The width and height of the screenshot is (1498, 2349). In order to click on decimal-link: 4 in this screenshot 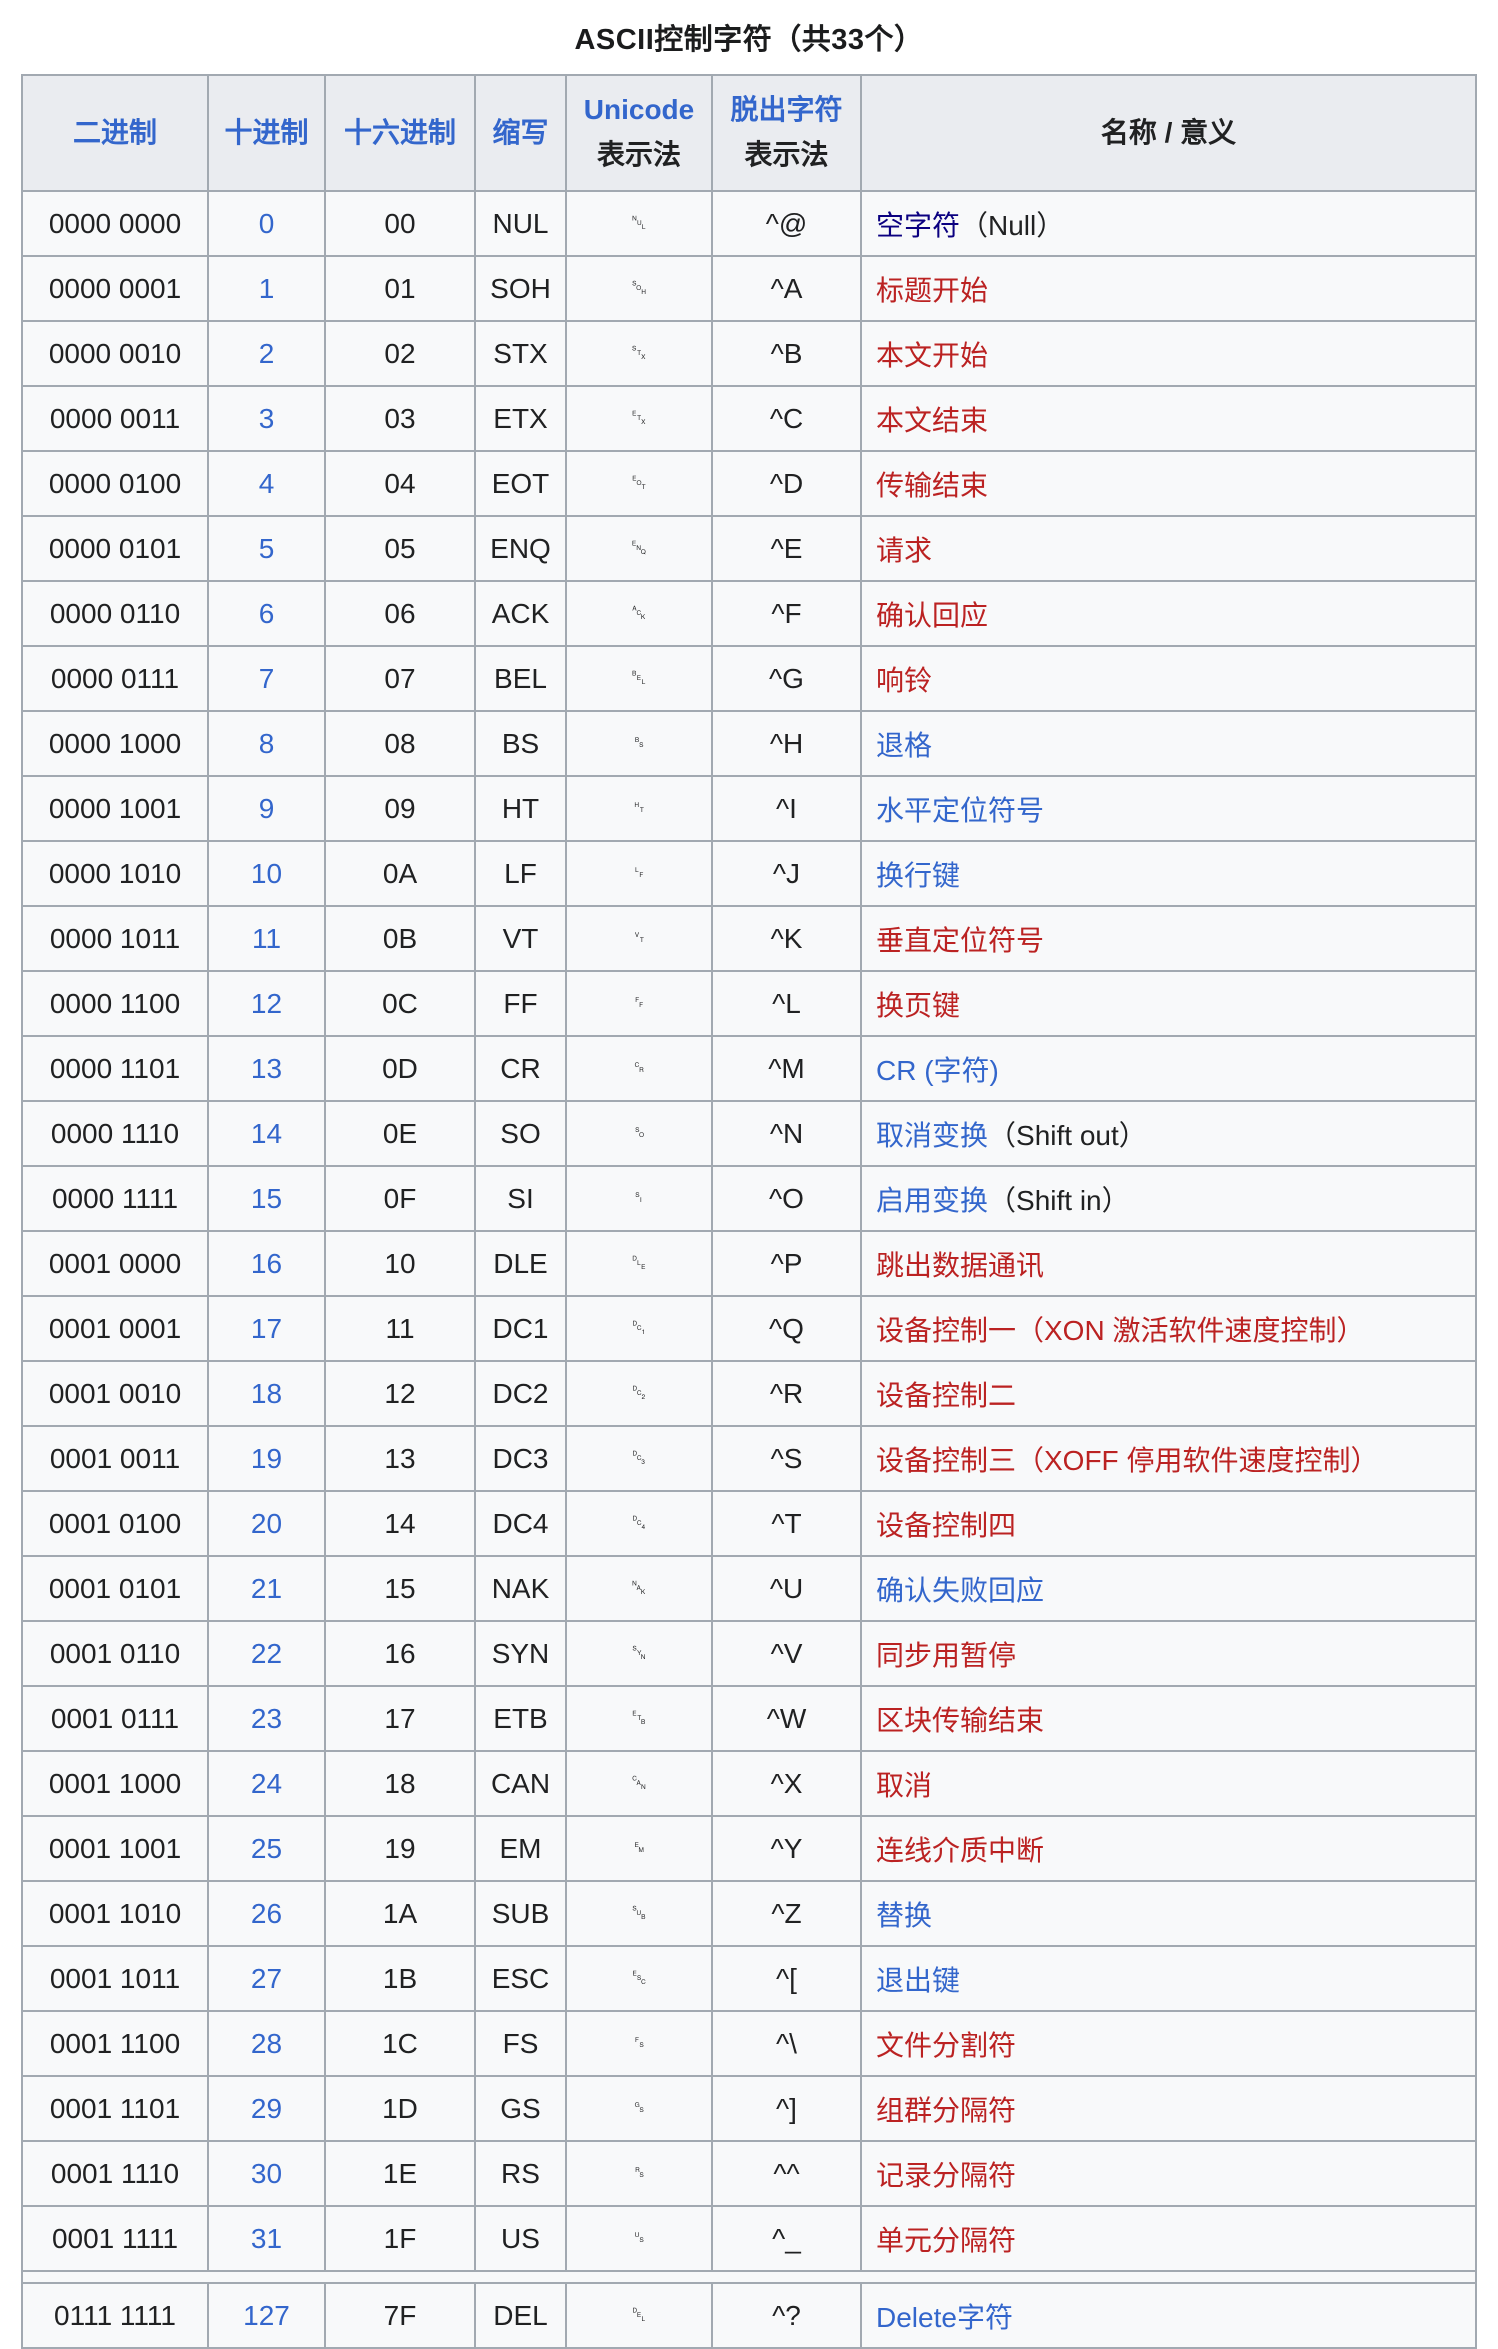, I will do `click(266, 483)`.